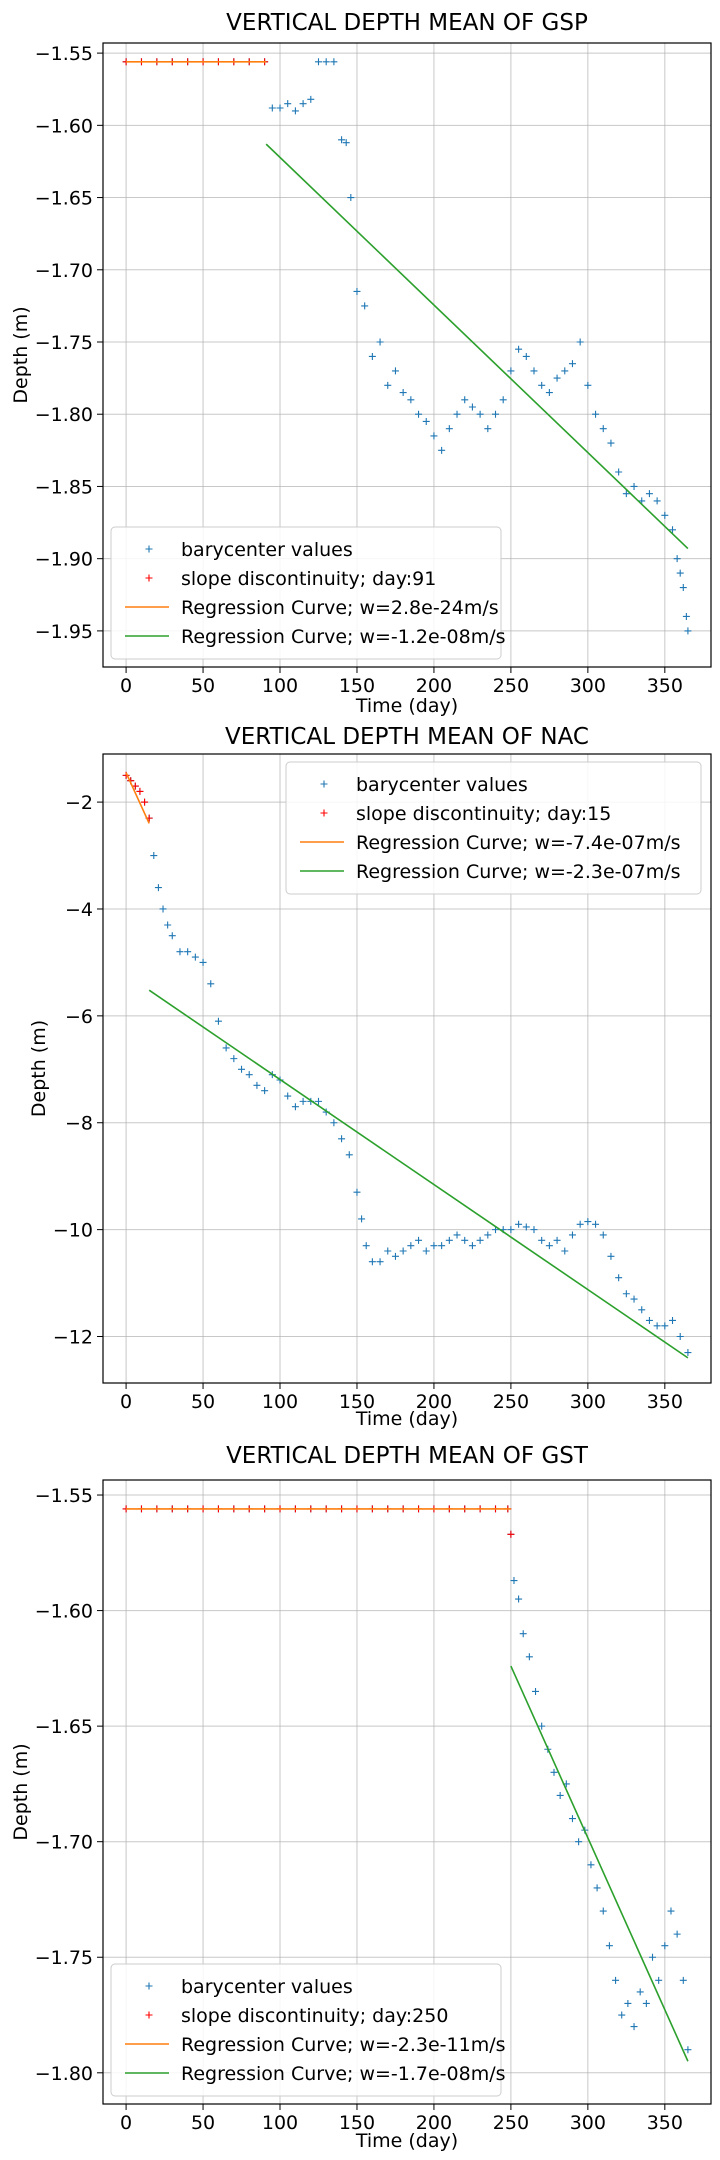 The width and height of the screenshot is (720, 2160). I want to click on chart-title: VERTICAL DEPTH MEAN OF GSP, so click(407, 23).